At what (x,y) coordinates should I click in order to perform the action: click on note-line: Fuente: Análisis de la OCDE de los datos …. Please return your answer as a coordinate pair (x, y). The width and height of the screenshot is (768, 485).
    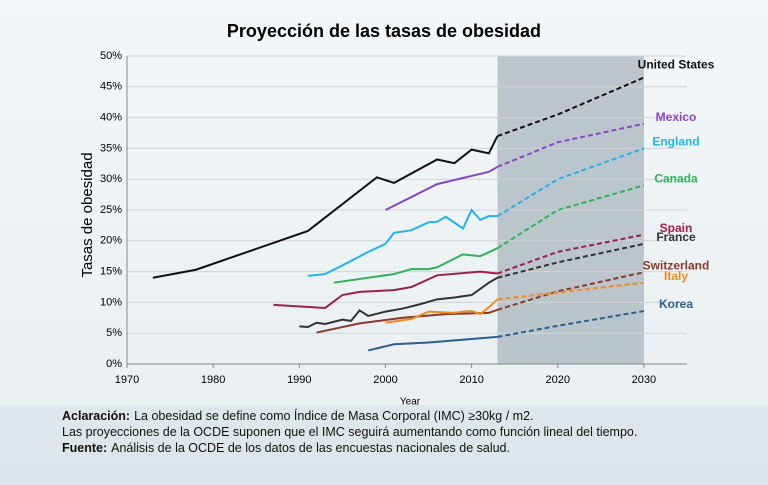
    Looking at the image, I should click on (349, 448).